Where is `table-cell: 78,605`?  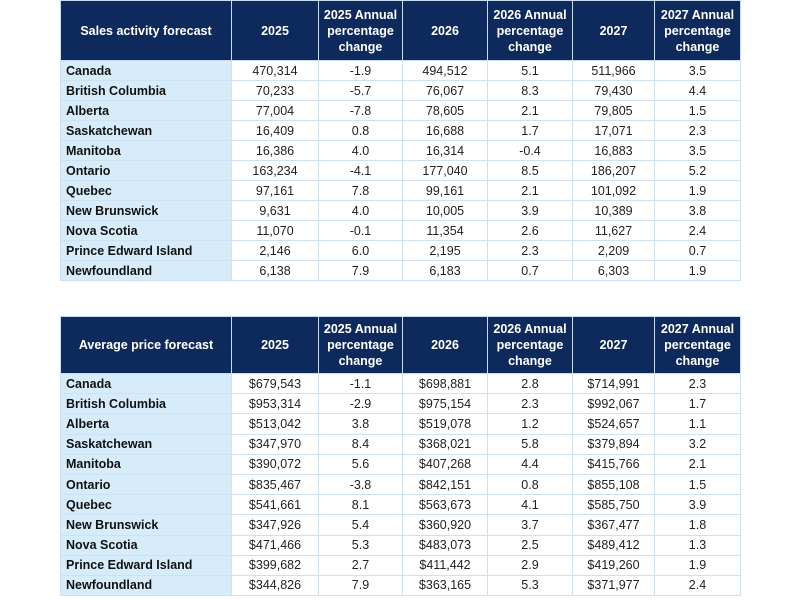 table-cell: 78,605 is located at coordinates (445, 110).